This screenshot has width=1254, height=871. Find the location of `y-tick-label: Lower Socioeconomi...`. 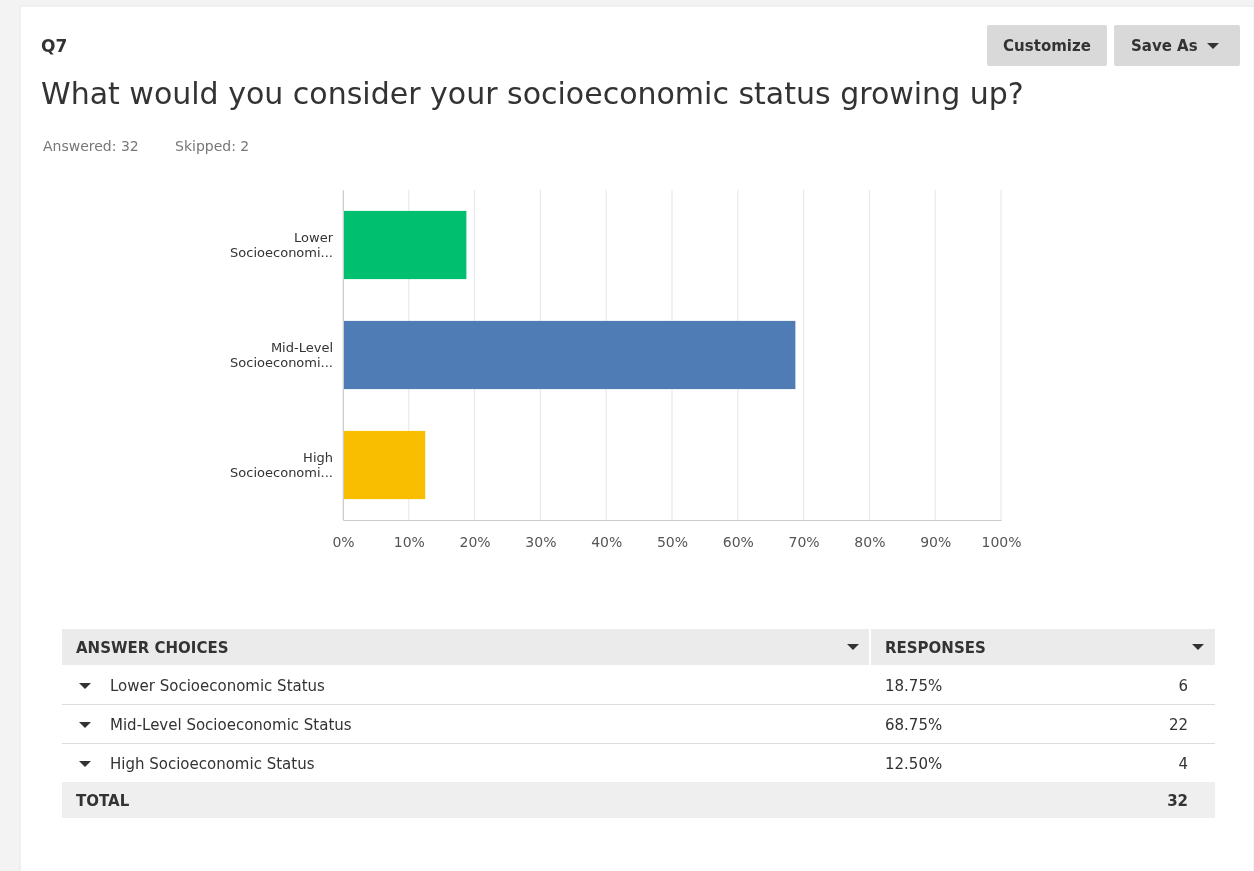

y-tick-label: Lower Socioeconomi... is located at coordinates (282, 244).